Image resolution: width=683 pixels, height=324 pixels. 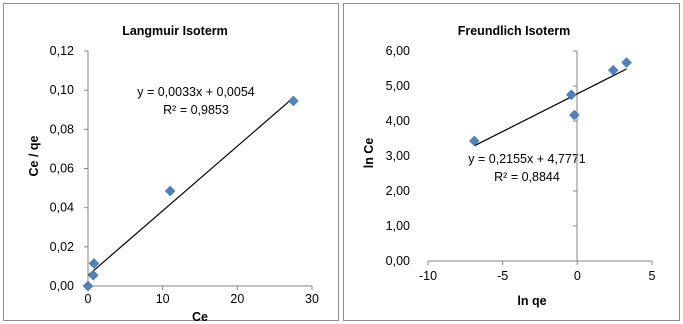 What do you see at coordinates (550, 107) in the screenshot?
I see `trendline` at bounding box center [550, 107].